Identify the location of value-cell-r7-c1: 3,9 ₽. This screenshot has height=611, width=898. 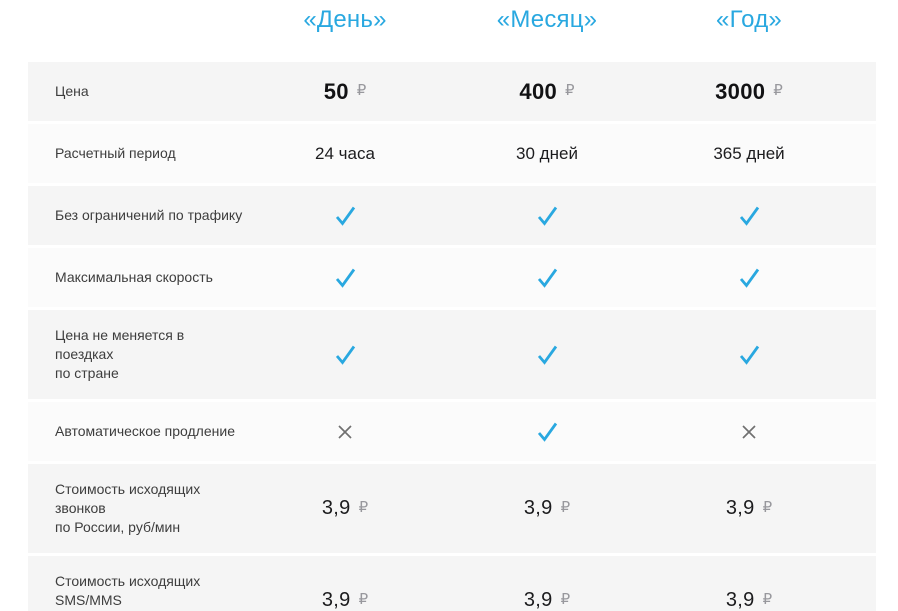
(547, 600).